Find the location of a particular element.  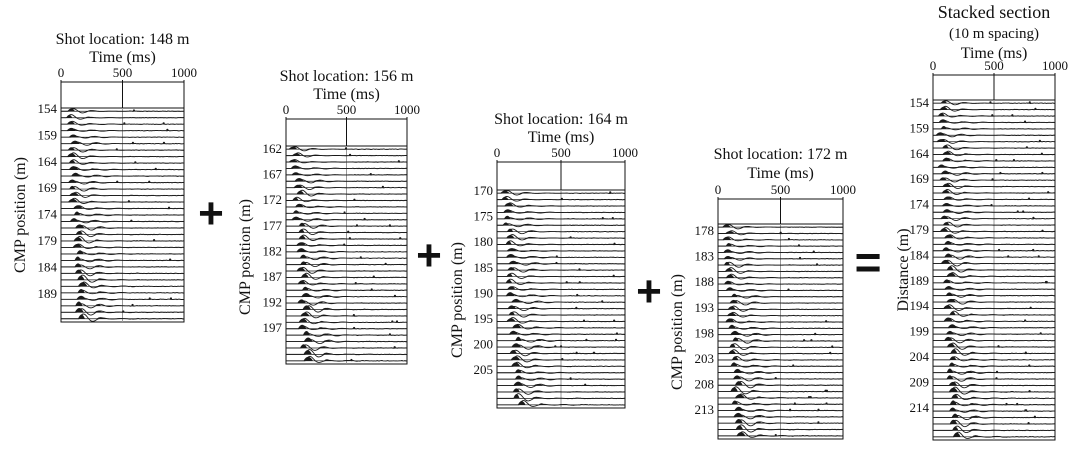

cmp-tick-label: 174 is located at coordinates (48, 214).